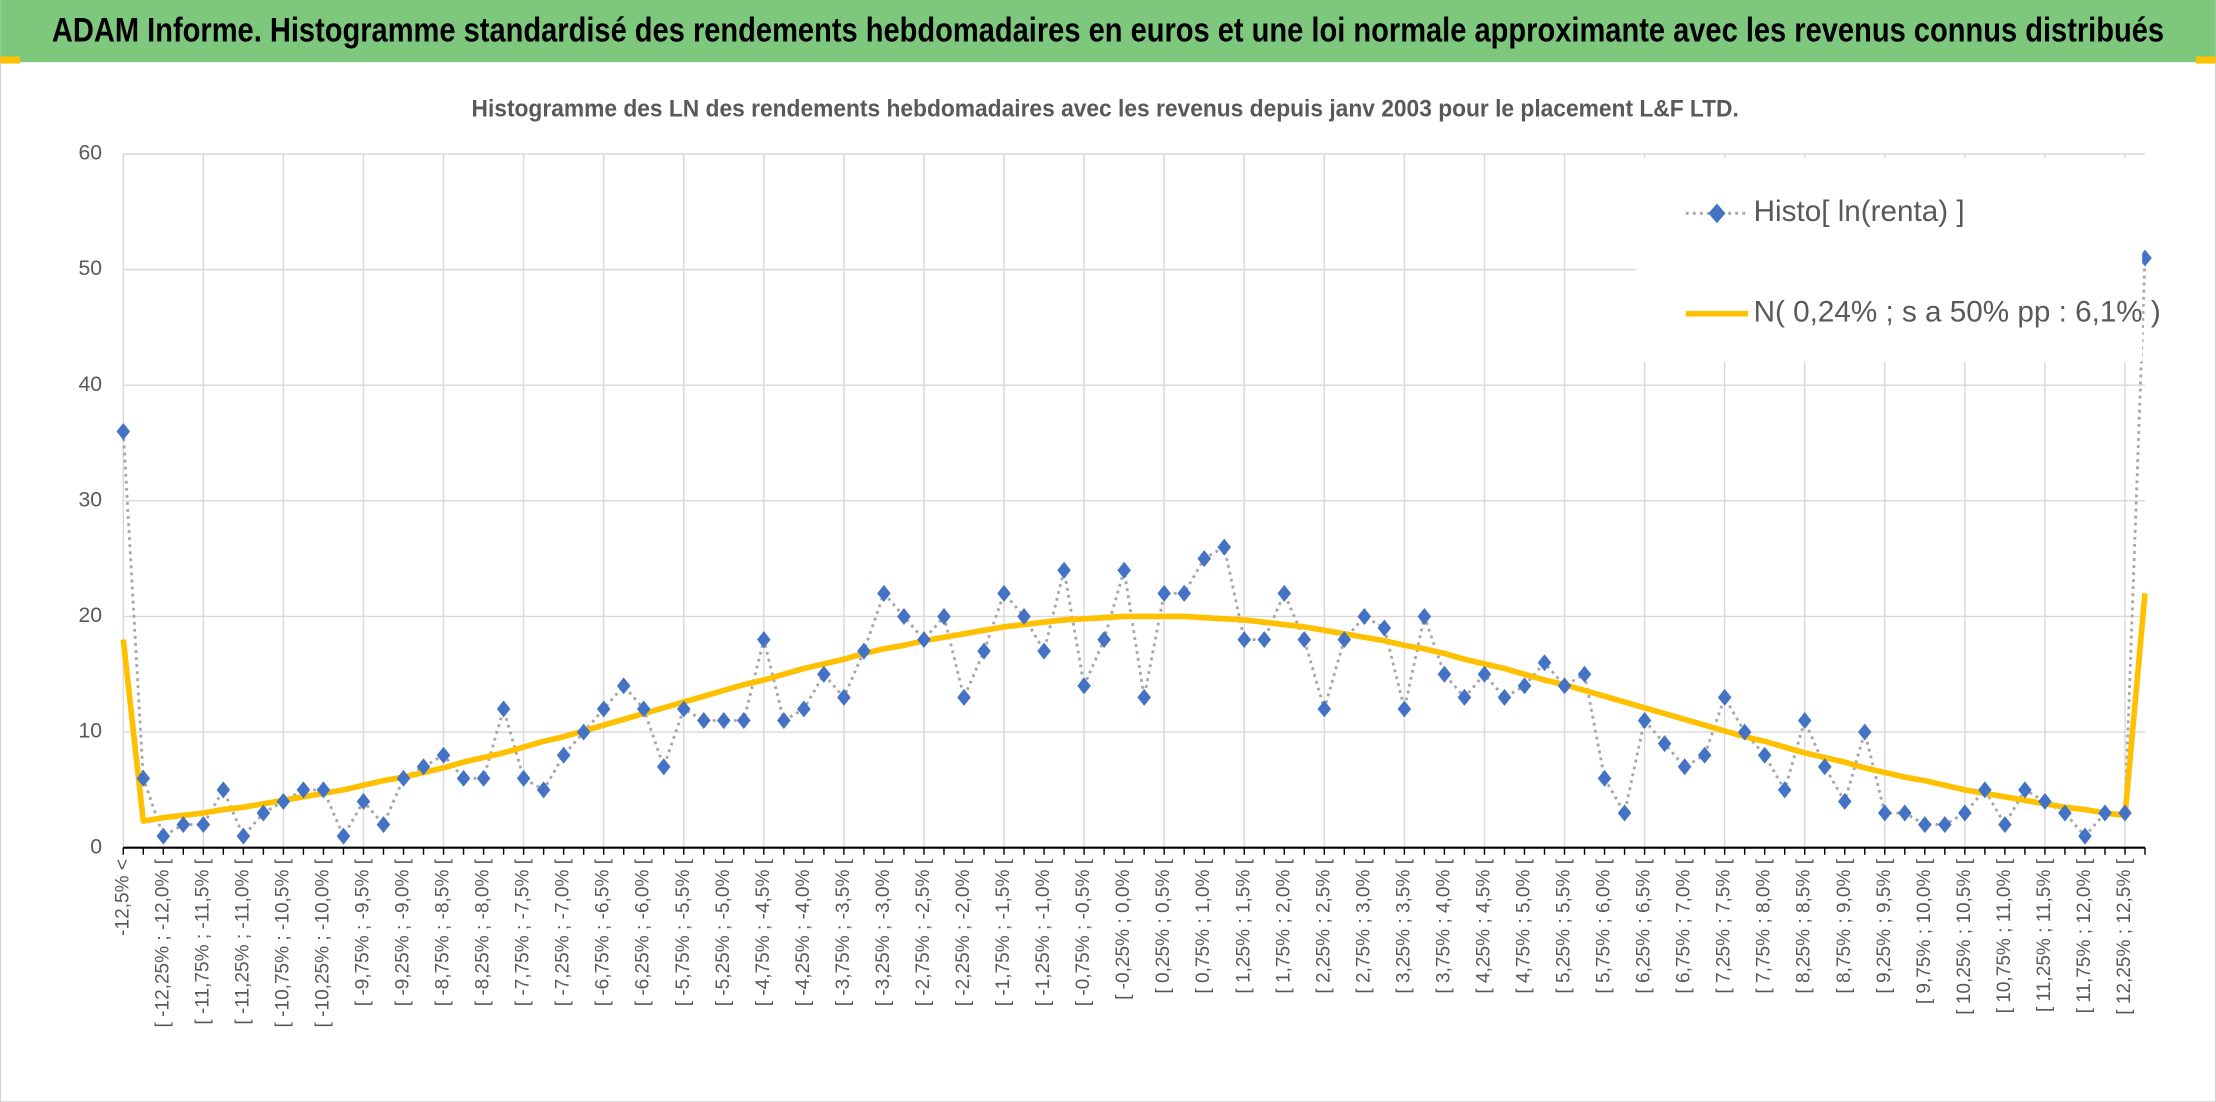 This screenshot has width=2216, height=1102. What do you see at coordinates (763, 932) in the screenshot?
I see `x-tick-label: [ -4,75% ; -4,5% [` at bounding box center [763, 932].